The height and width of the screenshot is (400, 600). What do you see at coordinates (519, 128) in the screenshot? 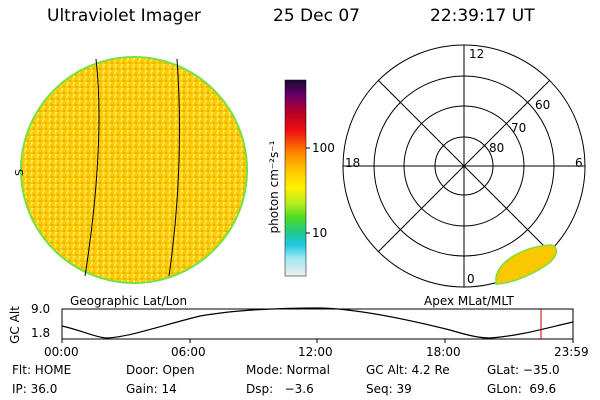
I see `lat-label-70: 70` at bounding box center [519, 128].